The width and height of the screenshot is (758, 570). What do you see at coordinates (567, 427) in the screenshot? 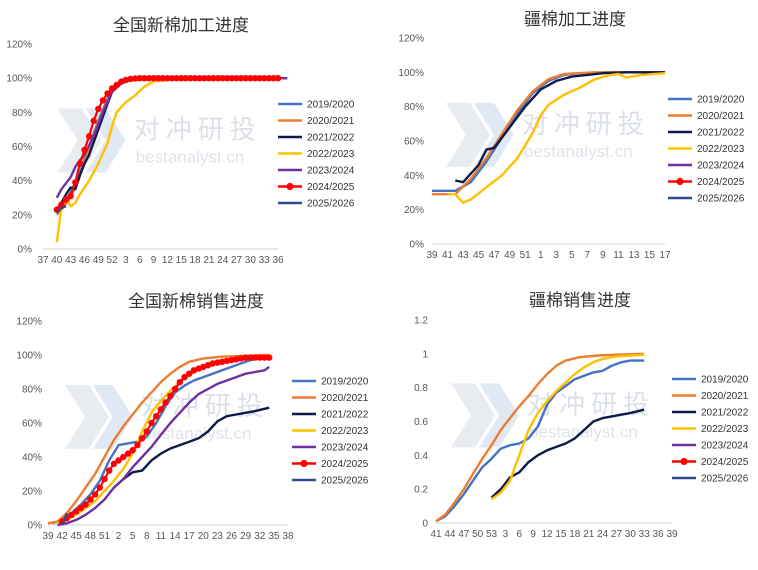
I see `series-line-2022-2023` at bounding box center [567, 427].